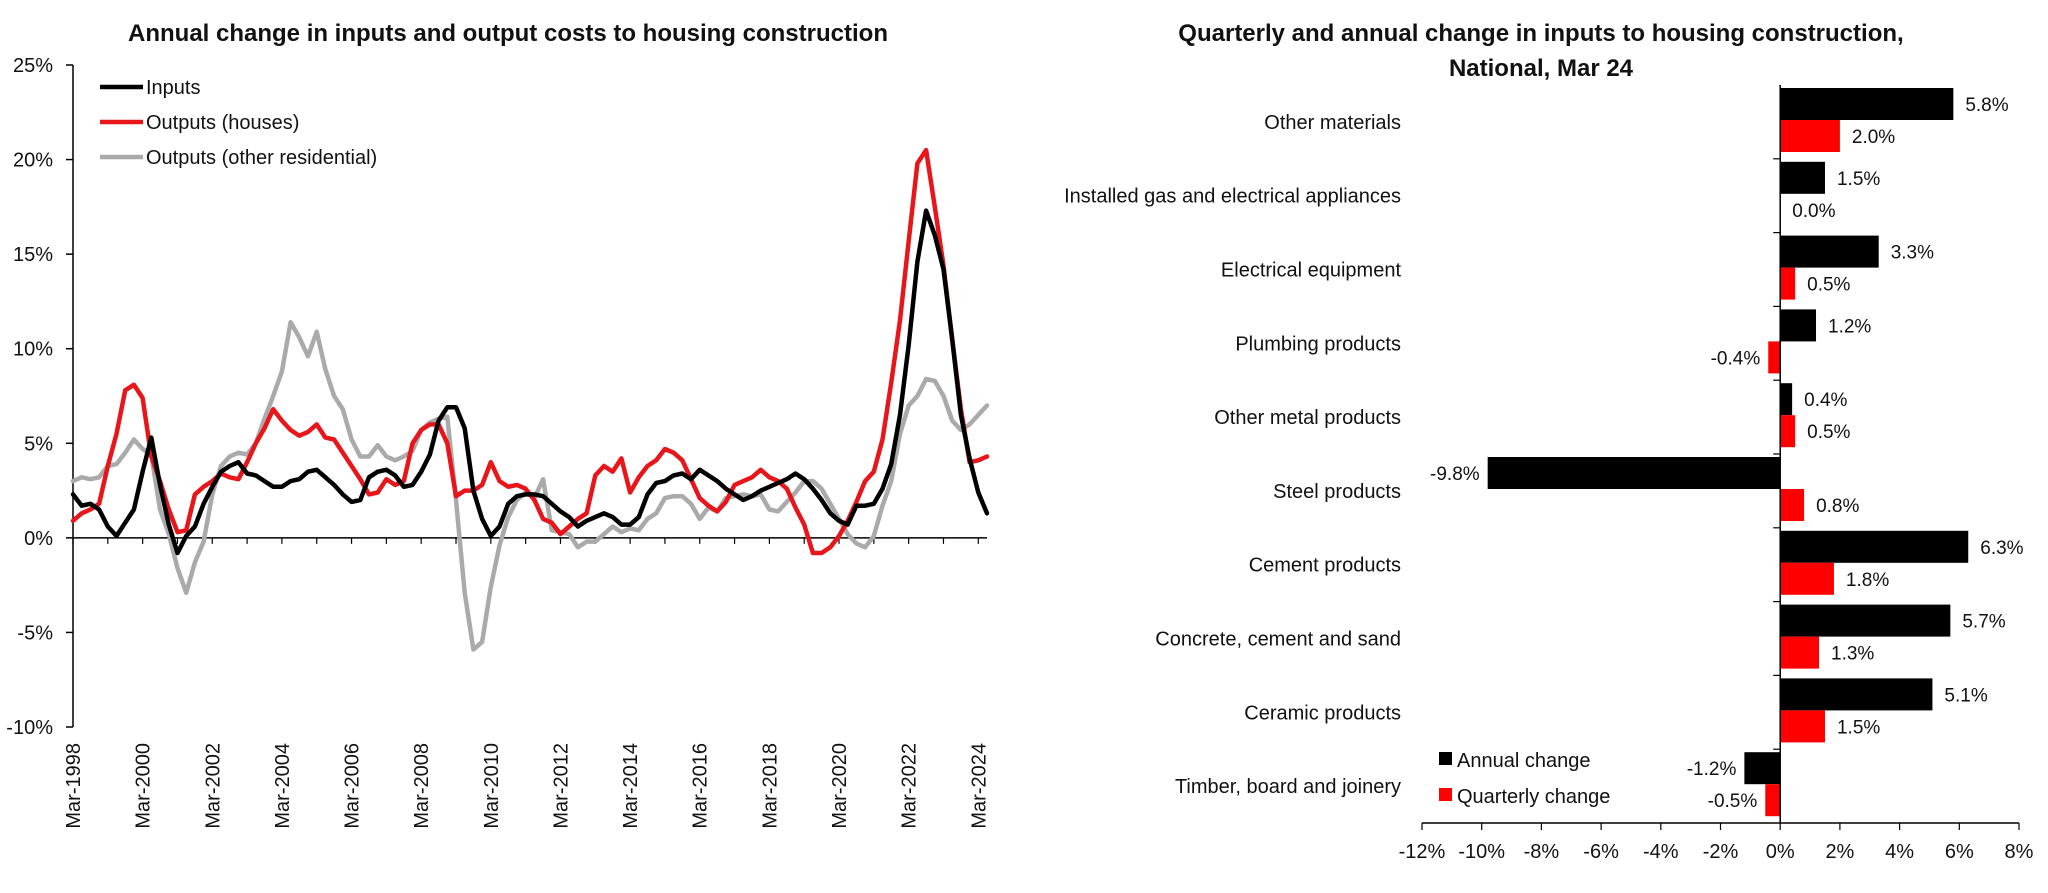  I want to click on bar-chart-title-line-2: National, Mar 24, so click(1541, 68).